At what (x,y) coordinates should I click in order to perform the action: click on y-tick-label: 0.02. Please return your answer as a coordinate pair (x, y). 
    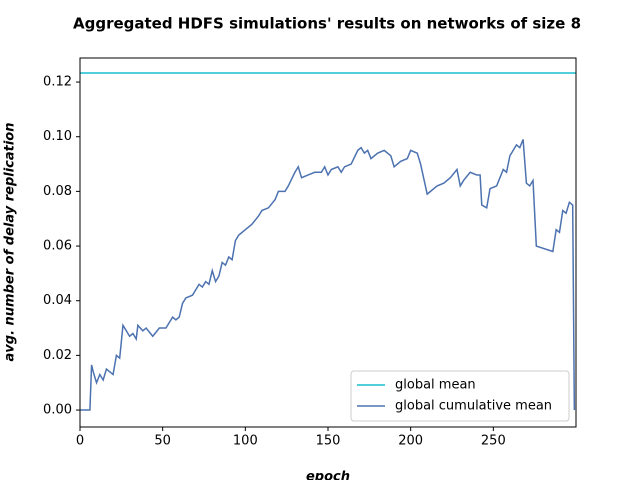
    Looking at the image, I should click on (57, 355).